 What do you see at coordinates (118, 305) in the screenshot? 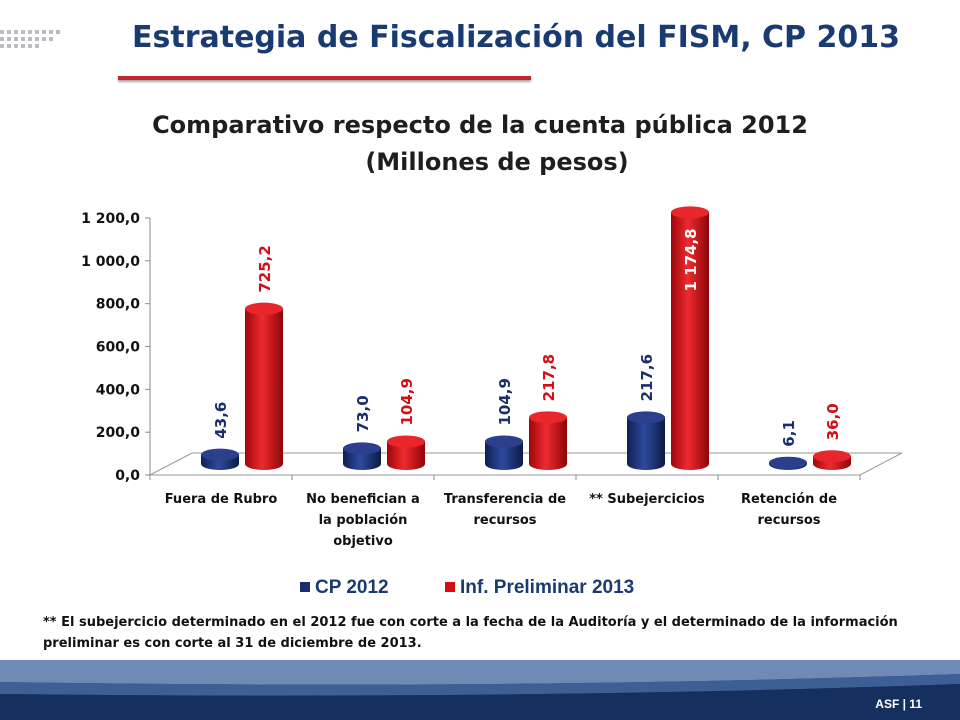
I see `y-tick-label: 800,0` at bounding box center [118, 305].